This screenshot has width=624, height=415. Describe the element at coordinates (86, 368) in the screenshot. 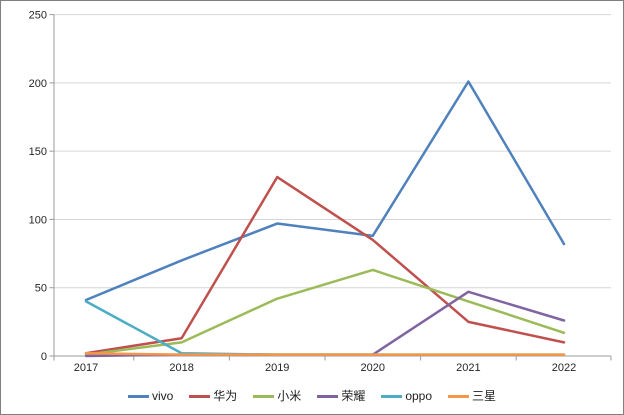

I see `x-axis-label: 2017` at that location.